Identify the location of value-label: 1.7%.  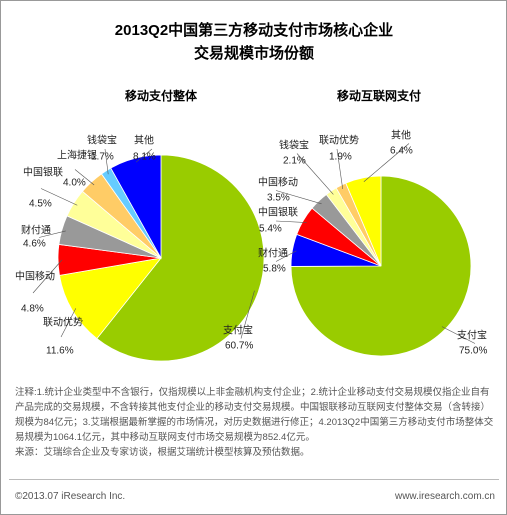
(102, 157).